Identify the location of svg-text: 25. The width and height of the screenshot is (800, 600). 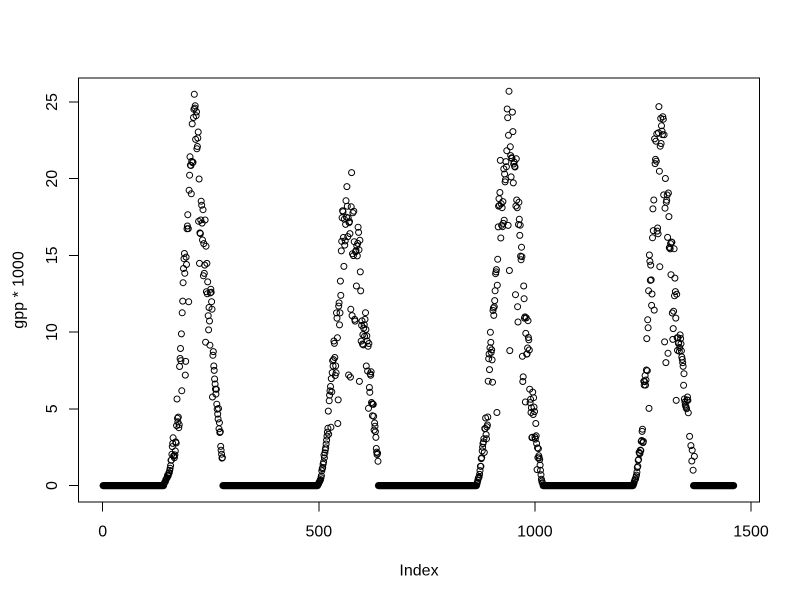
(52, 102).